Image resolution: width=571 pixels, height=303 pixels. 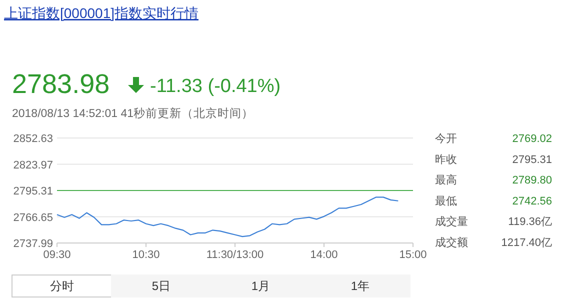 I want to click on text: 1月, so click(x=260, y=286).